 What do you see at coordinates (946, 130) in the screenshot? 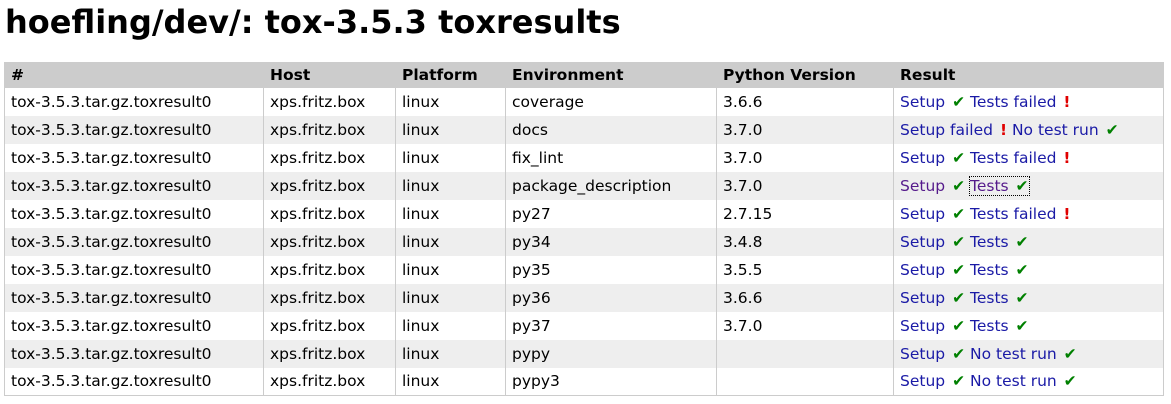
I see `setup-result-link: Setup failed` at bounding box center [946, 130].